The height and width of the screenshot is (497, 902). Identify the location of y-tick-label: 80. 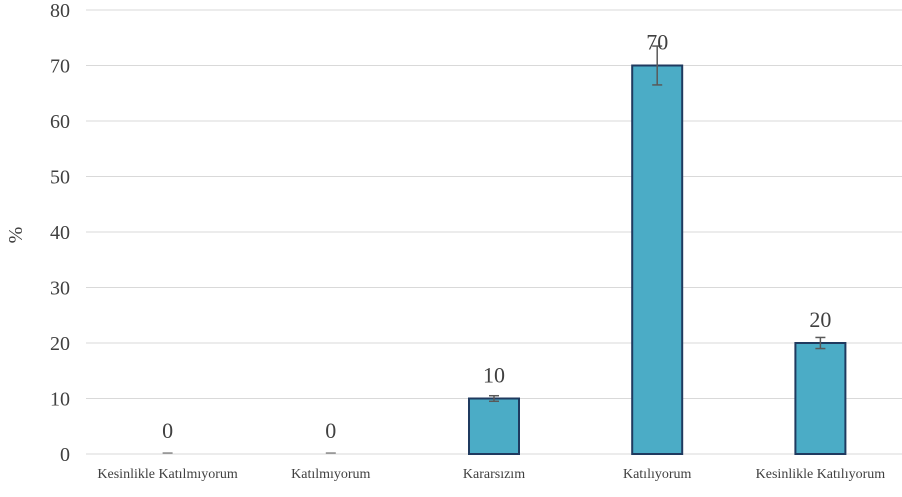
(60, 11).